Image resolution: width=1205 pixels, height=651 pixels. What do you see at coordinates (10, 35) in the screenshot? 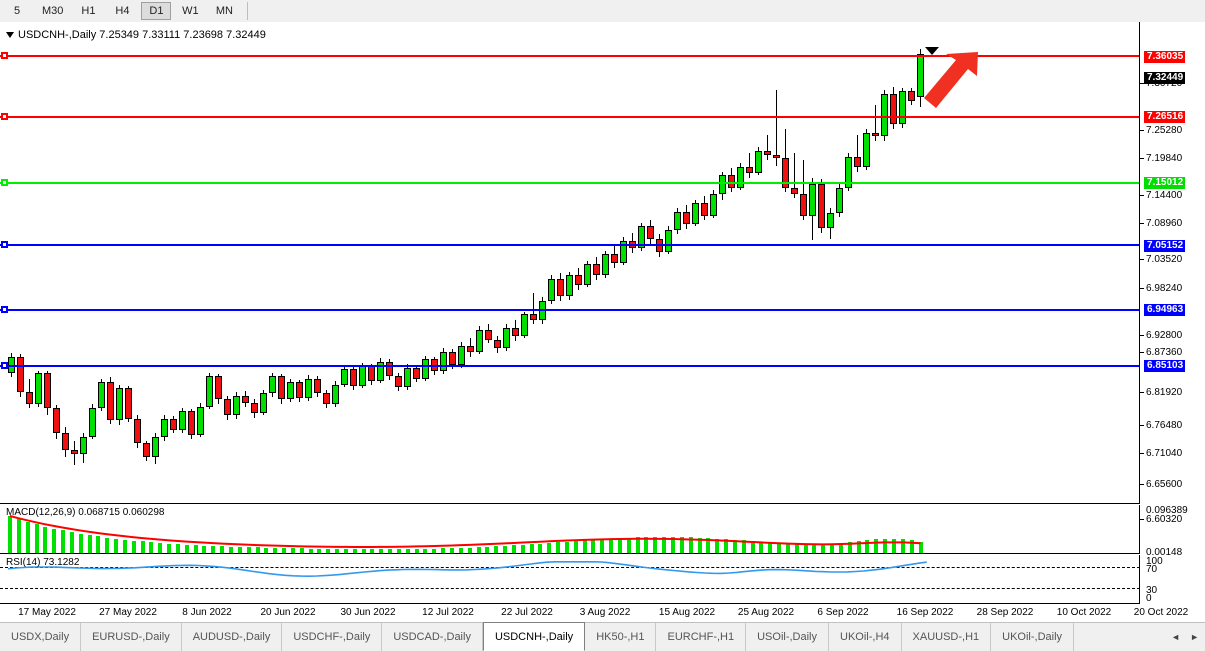
I see `collapse-triangle-icon` at bounding box center [10, 35].